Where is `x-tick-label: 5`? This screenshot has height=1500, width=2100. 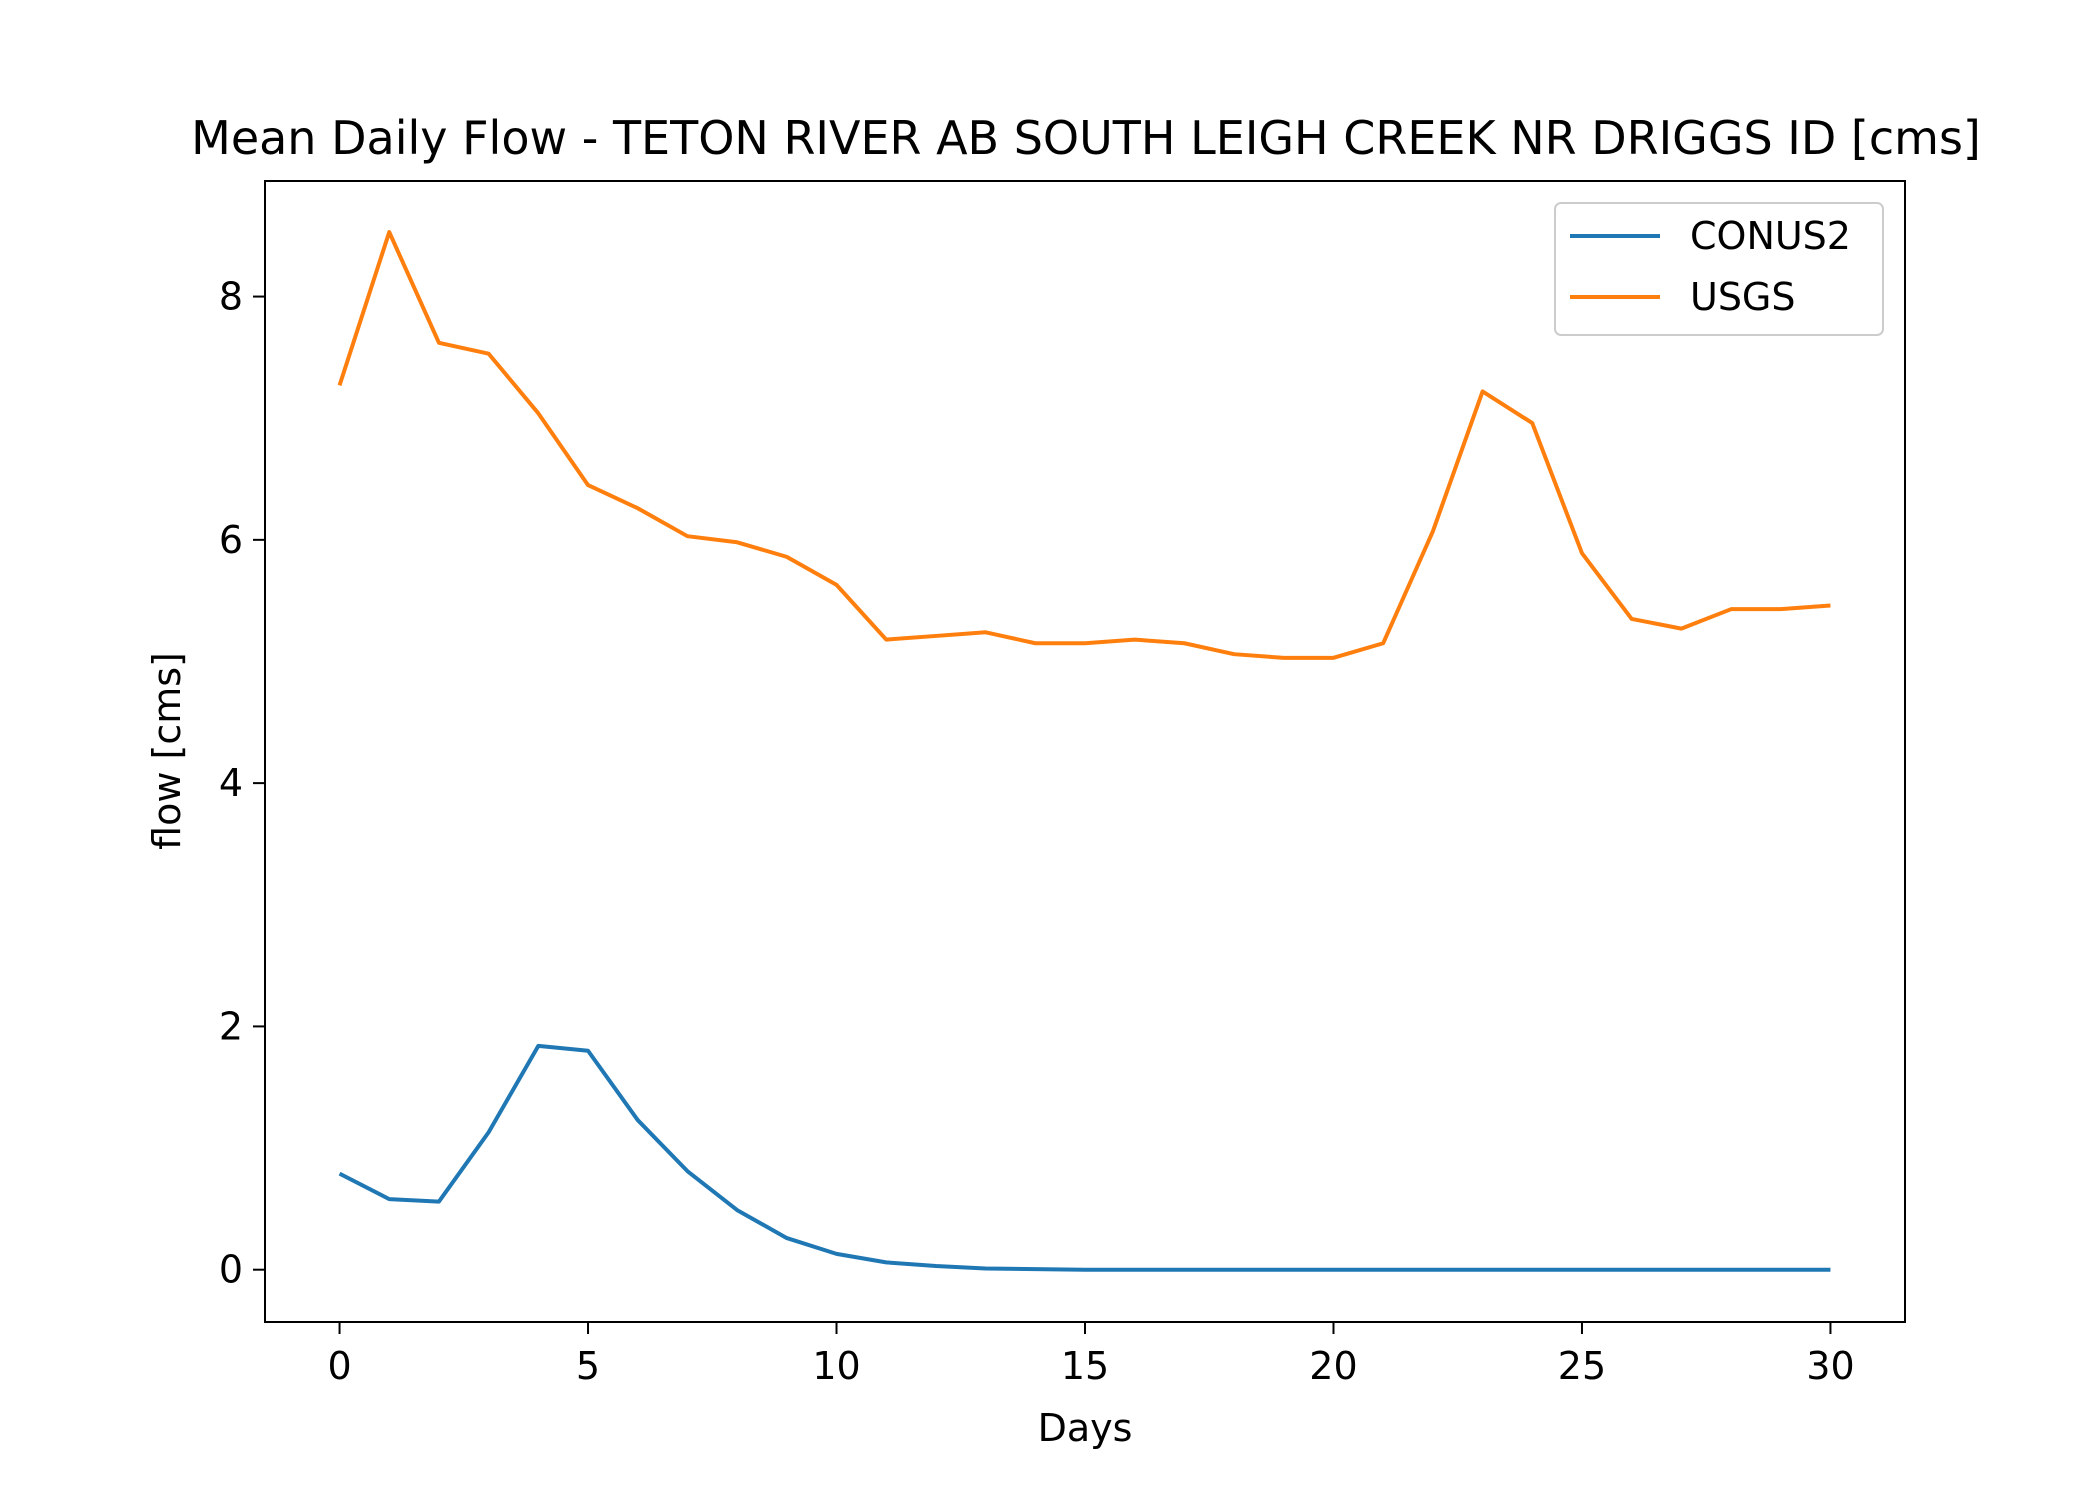
x-tick-label: 5 is located at coordinates (588, 1366).